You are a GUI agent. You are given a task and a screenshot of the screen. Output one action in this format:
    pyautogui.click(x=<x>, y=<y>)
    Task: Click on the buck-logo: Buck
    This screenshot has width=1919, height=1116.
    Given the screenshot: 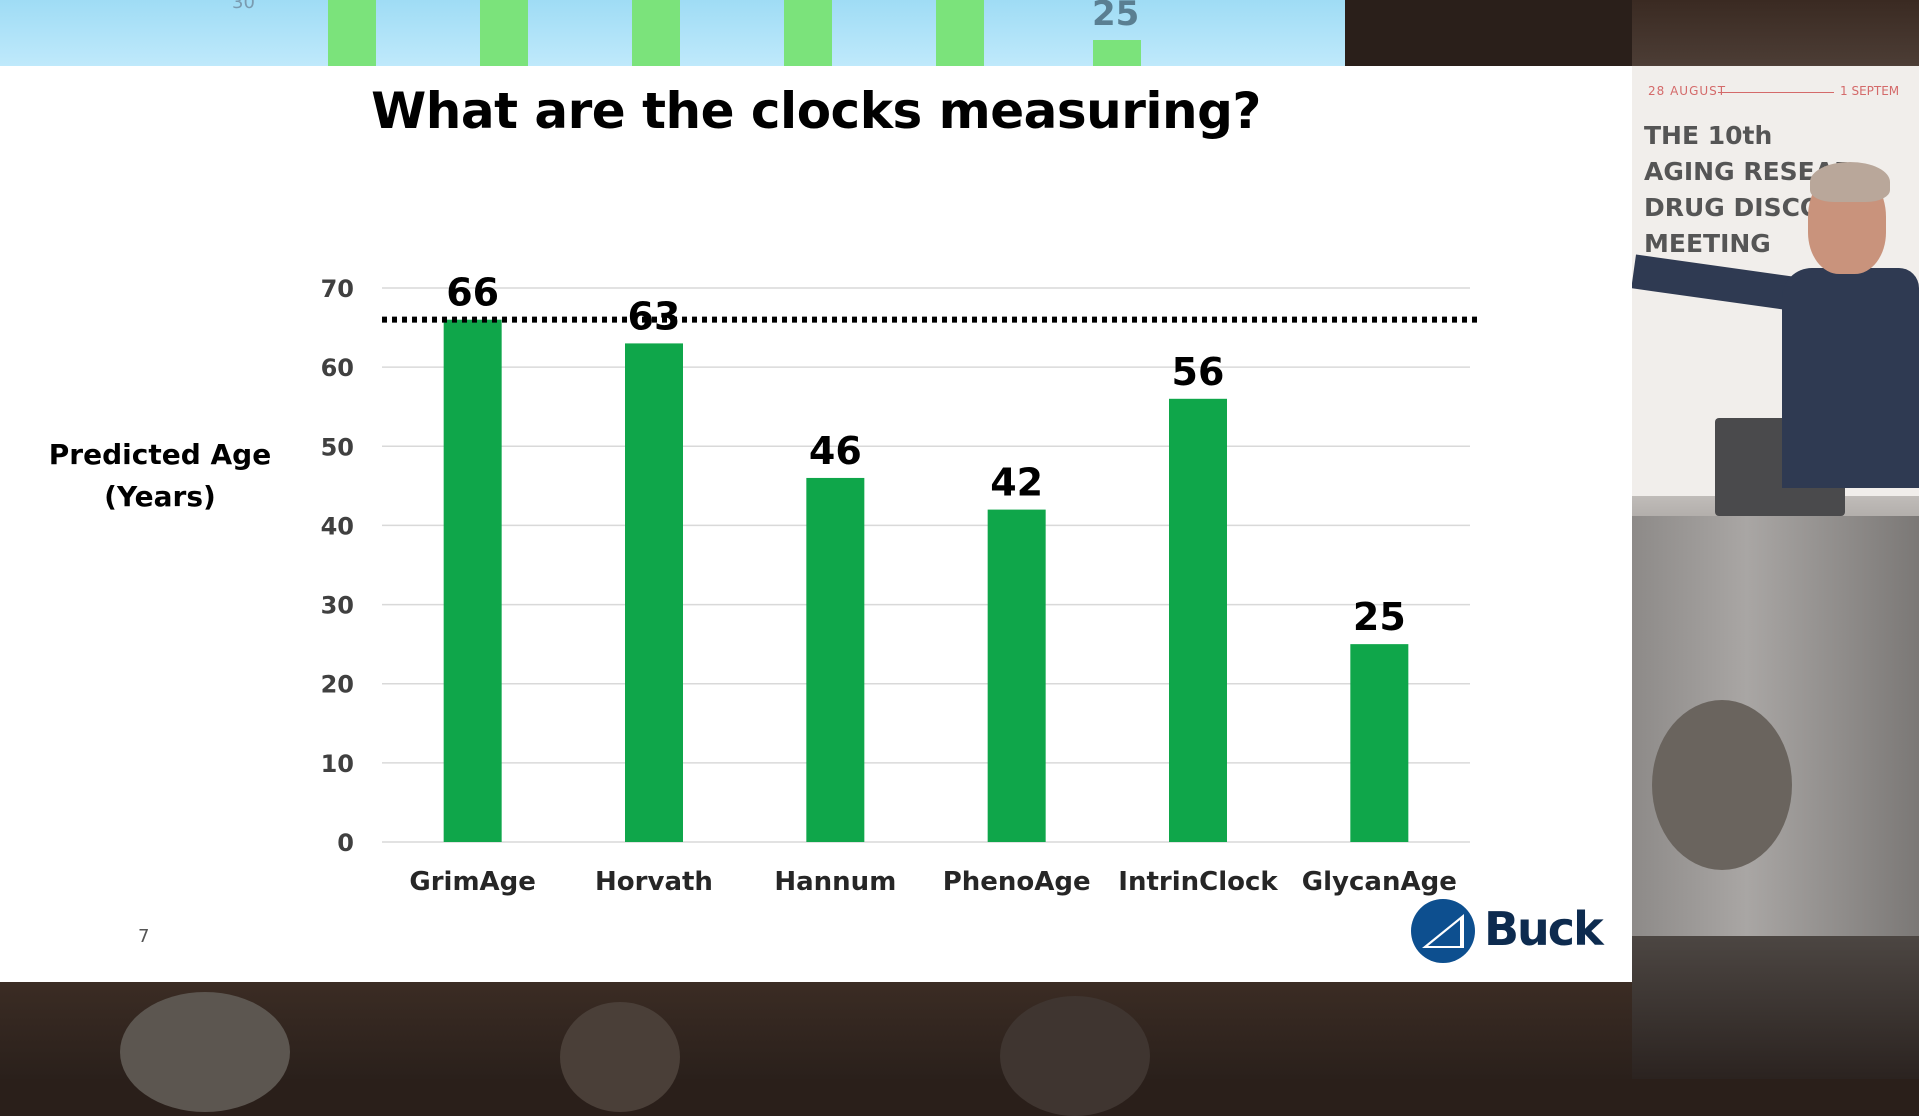 What is the action you would take?
    pyautogui.click(x=1508, y=931)
    